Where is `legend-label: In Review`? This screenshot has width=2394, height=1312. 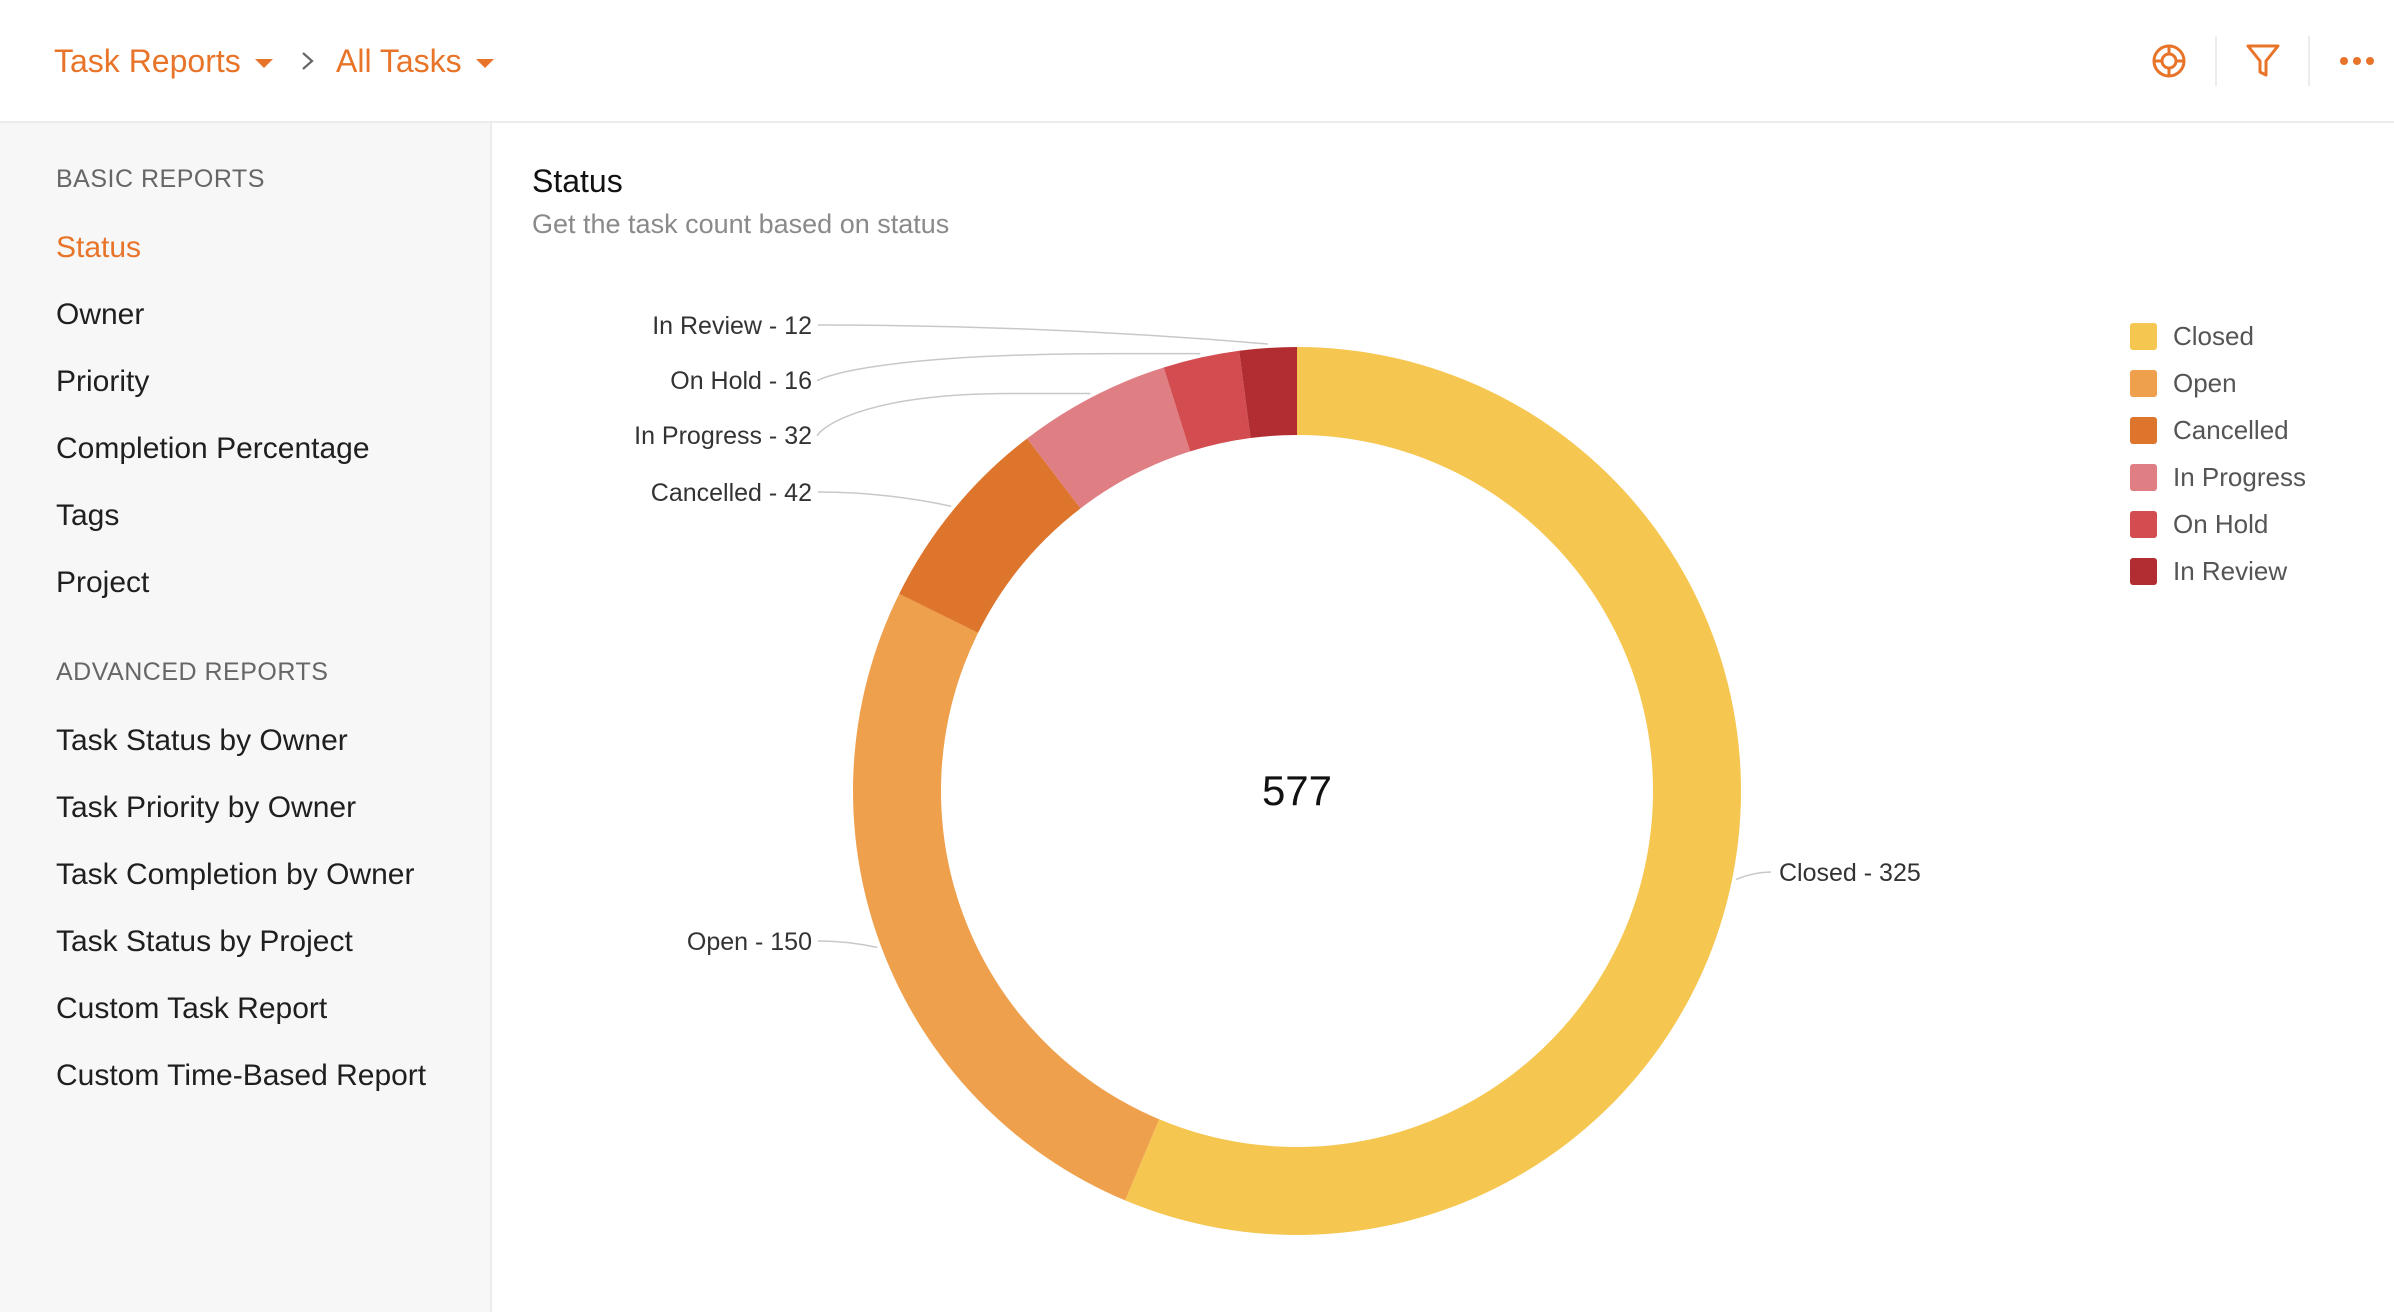 legend-label: In Review is located at coordinates (2230, 571).